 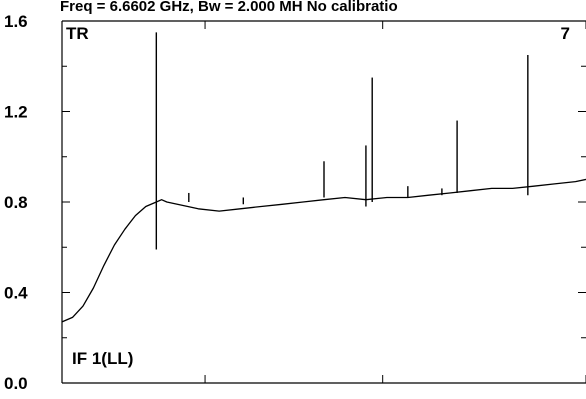 I want to click on y-tick-label: 0.8, so click(x=16, y=202).